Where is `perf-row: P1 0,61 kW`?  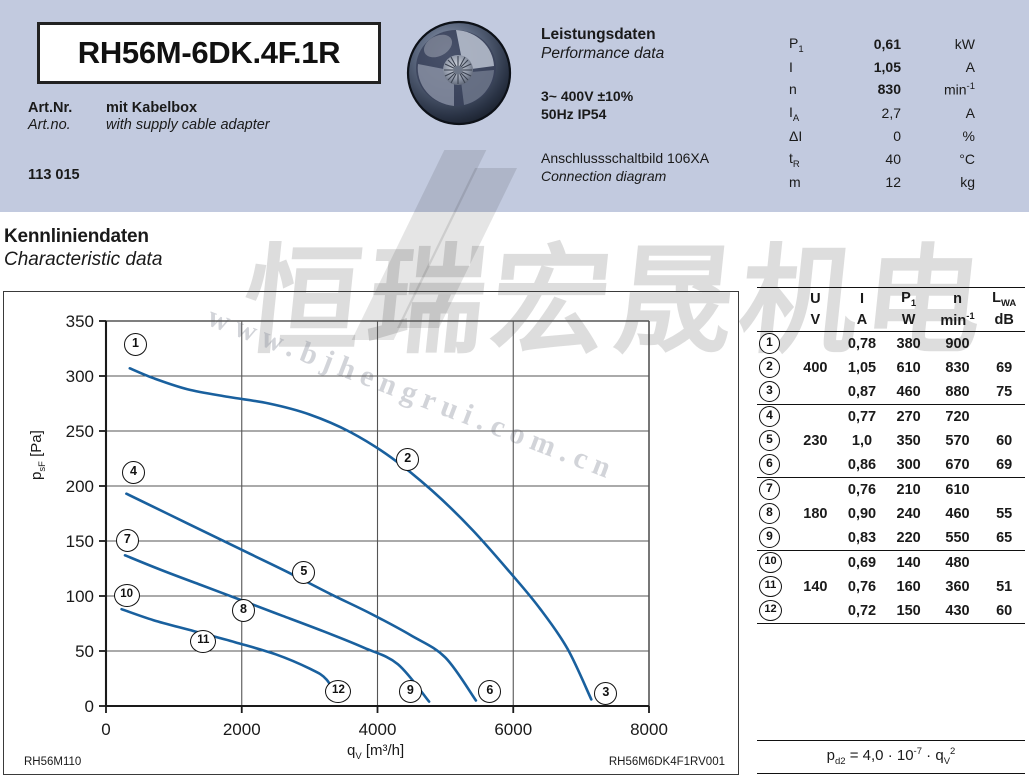
perf-row: P1 0,61 kW is located at coordinates (882, 45).